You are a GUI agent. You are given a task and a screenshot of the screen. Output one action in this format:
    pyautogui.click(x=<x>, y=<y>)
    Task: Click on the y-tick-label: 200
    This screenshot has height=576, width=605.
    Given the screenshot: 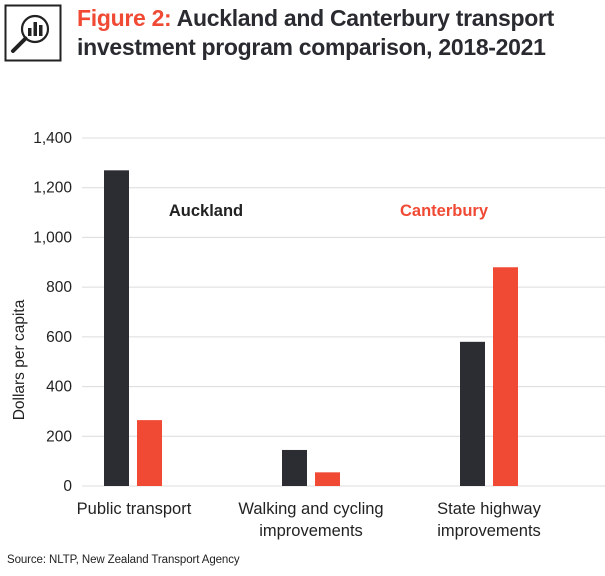 What is the action you would take?
    pyautogui.click(x=59, y=436)
    